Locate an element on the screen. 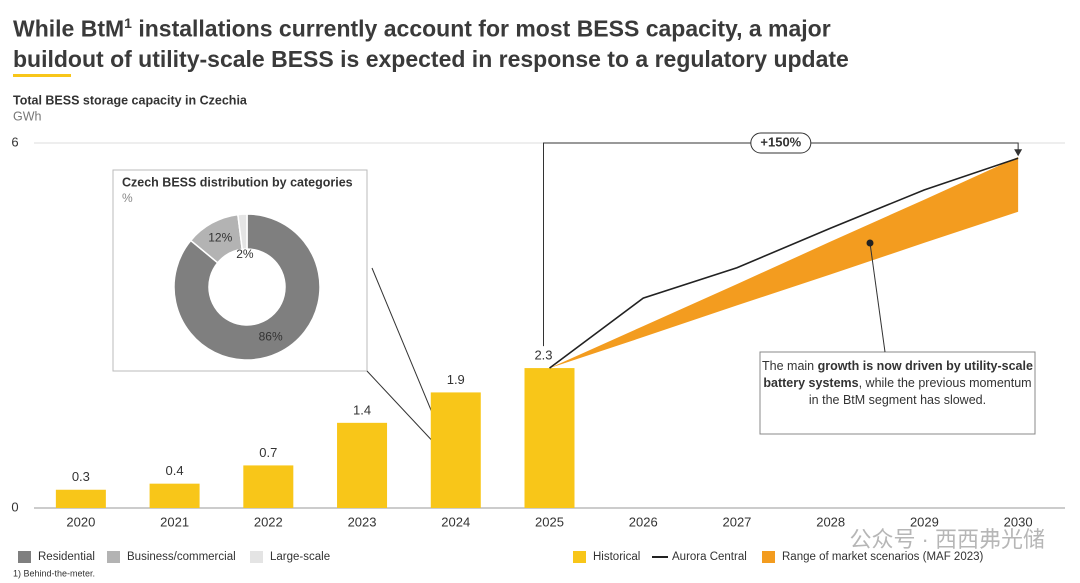 The width and height of the screenshot is (1080, 583). x-tick-label: 2021 is located at coordinates (174, 521).